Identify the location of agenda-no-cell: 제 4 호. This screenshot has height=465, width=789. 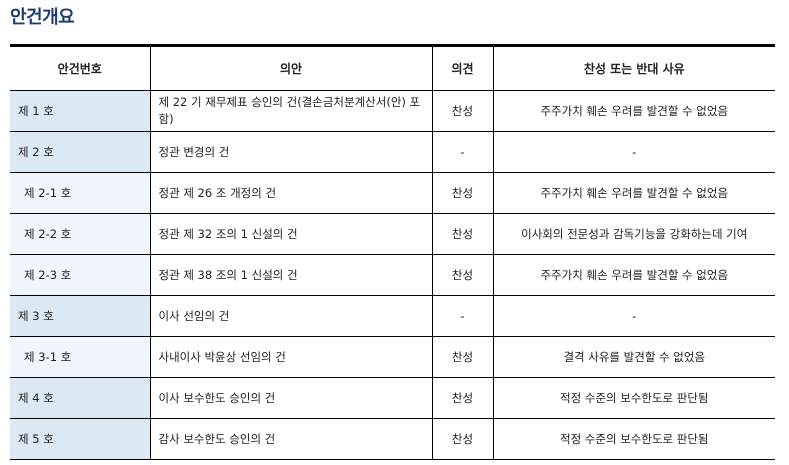
(80, 398).